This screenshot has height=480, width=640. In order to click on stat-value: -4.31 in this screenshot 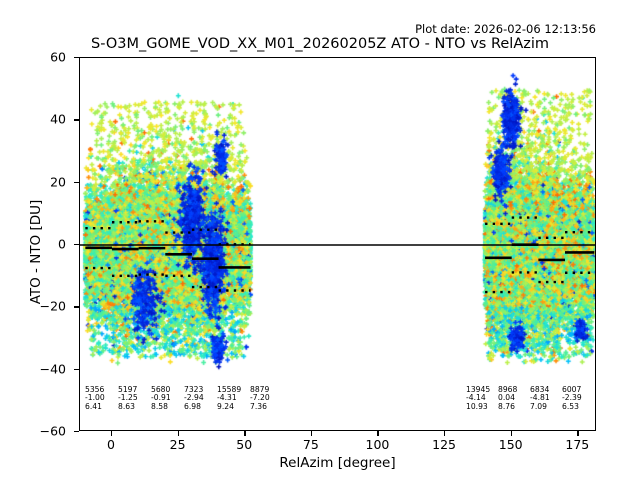, I will do `click(227, 398)`.